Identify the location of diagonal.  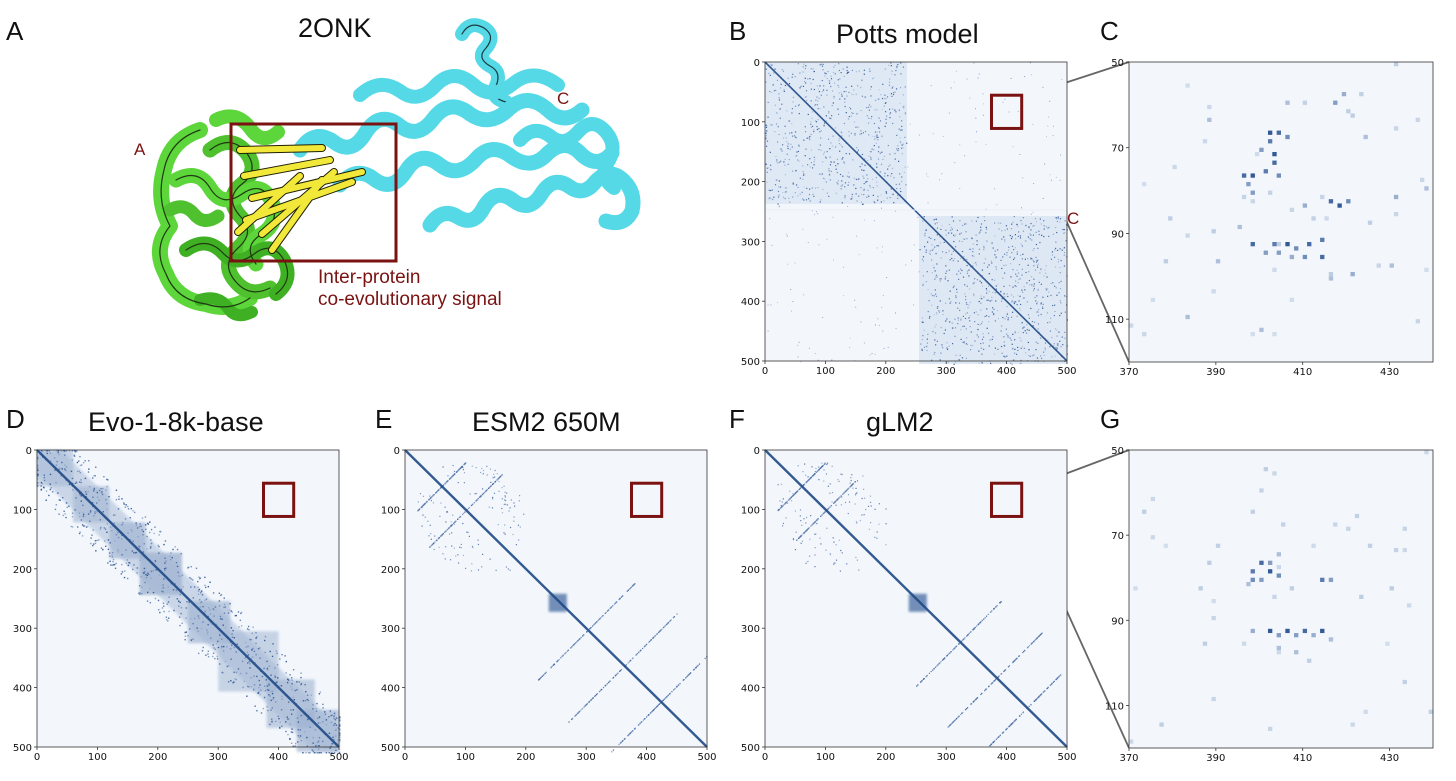
(556, 598).